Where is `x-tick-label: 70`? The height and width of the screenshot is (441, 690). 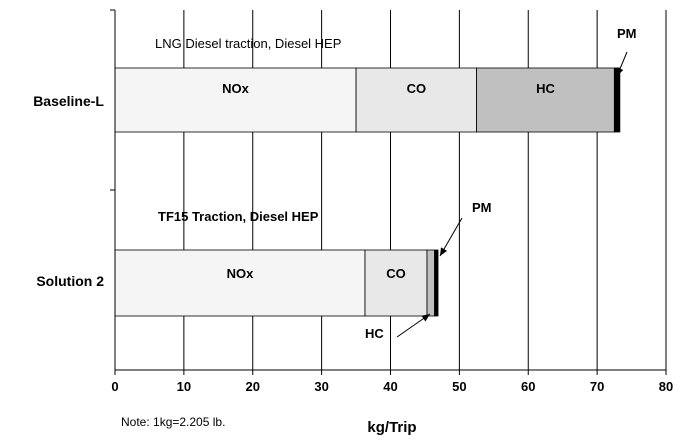
x-tick-label: 70 is located at coordinates (597, 386).